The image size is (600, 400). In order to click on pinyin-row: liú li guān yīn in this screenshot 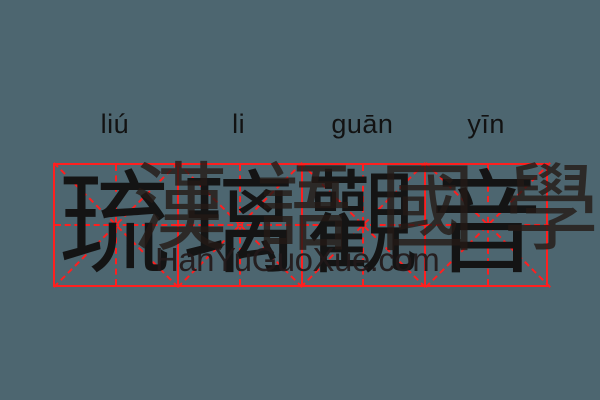, I will do `click(300, 124)`.